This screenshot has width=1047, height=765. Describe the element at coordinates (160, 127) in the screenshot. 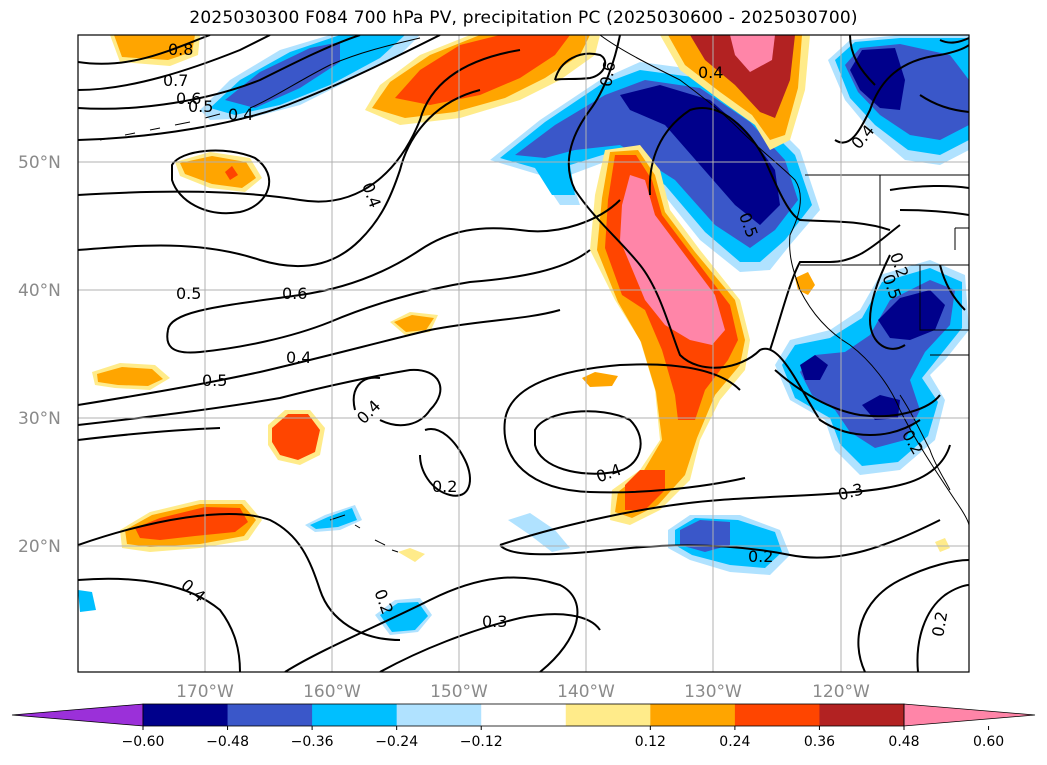

I see `aleutian-islands` at that location.